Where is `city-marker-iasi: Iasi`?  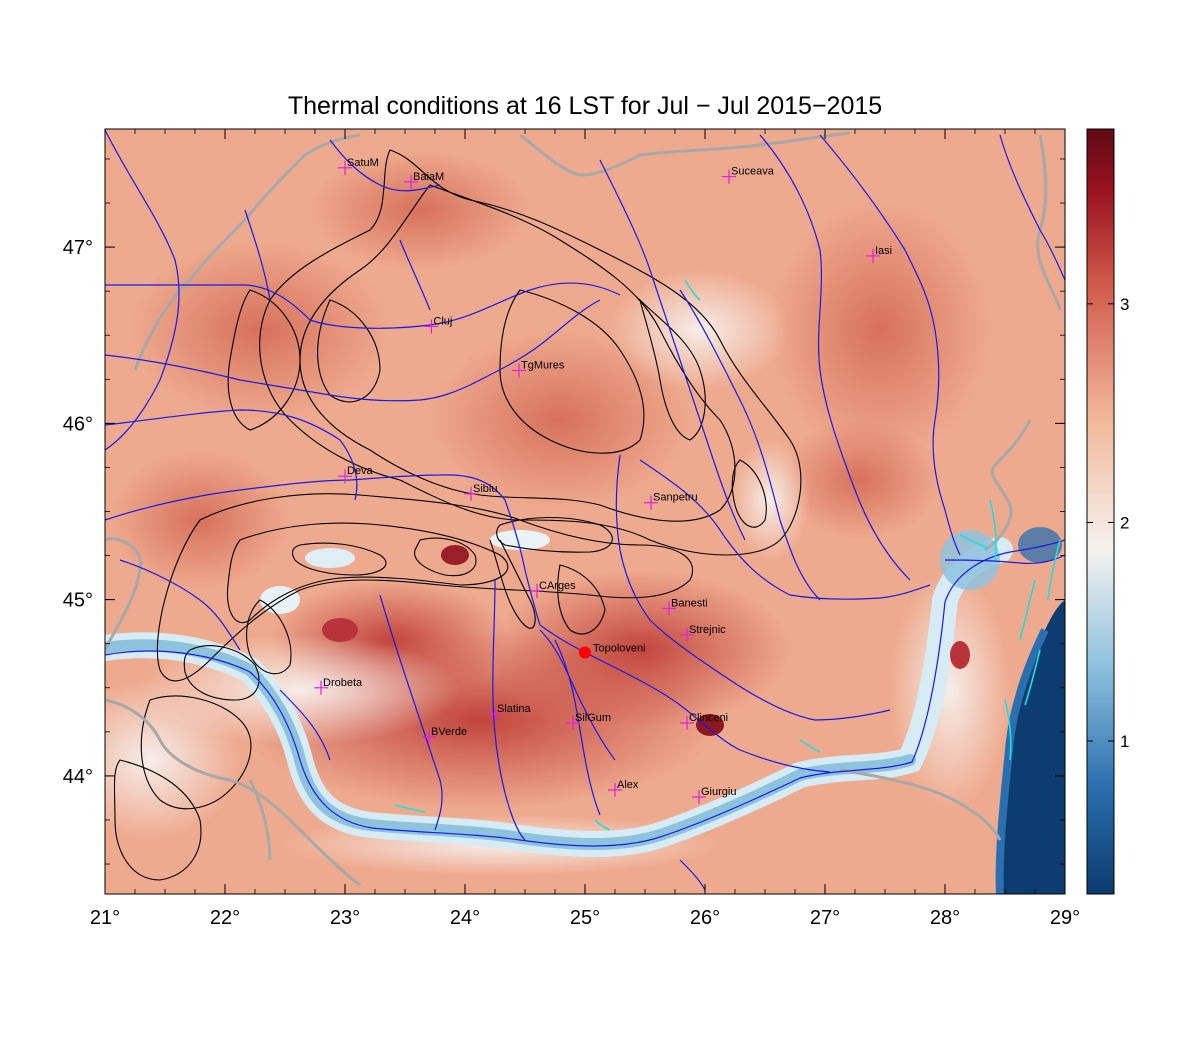
city-marker-iasi: Iasi is located at coordinates (879, 254).